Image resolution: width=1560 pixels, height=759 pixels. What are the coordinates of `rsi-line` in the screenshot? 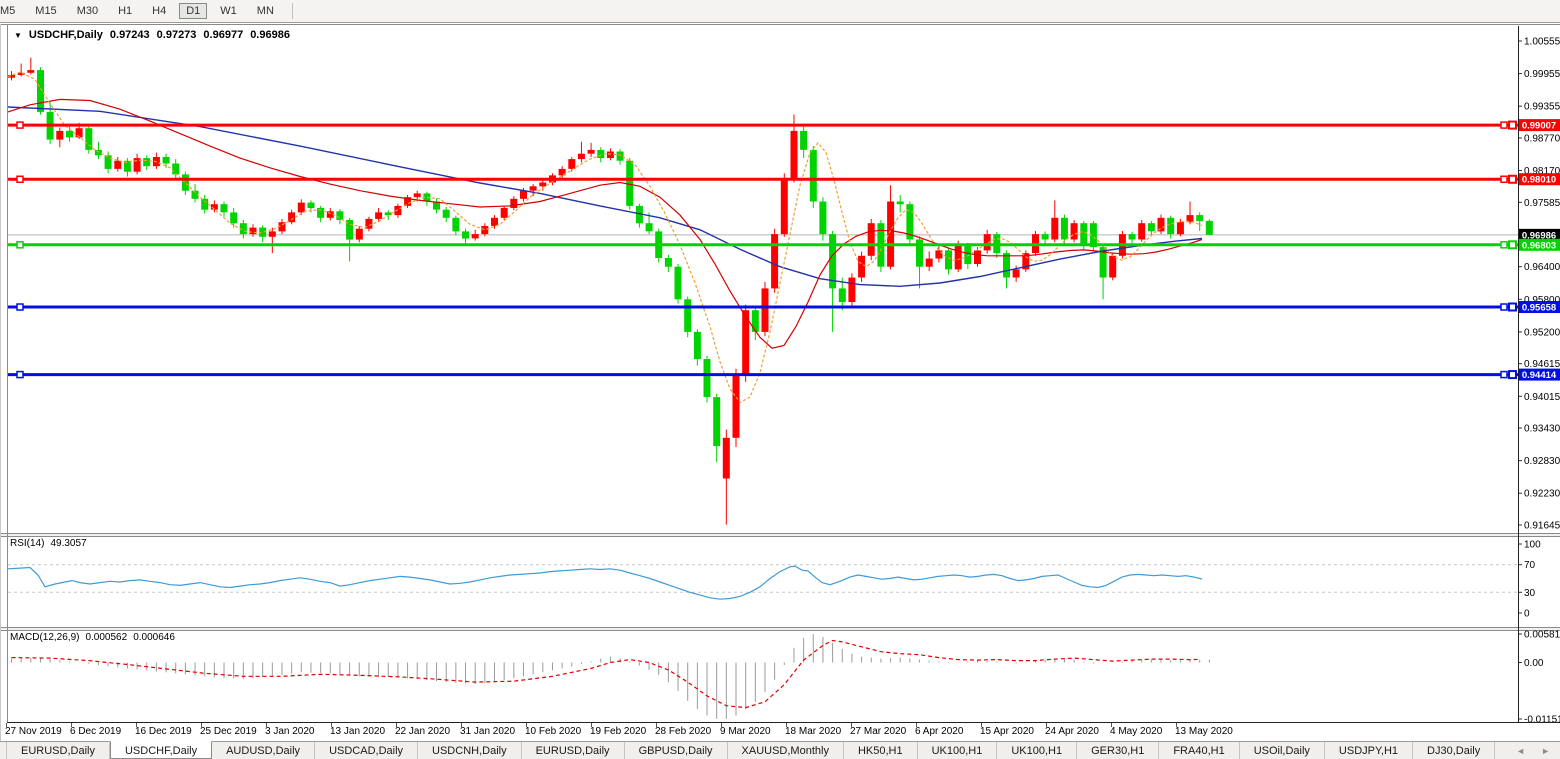 It's located at (605, 582).